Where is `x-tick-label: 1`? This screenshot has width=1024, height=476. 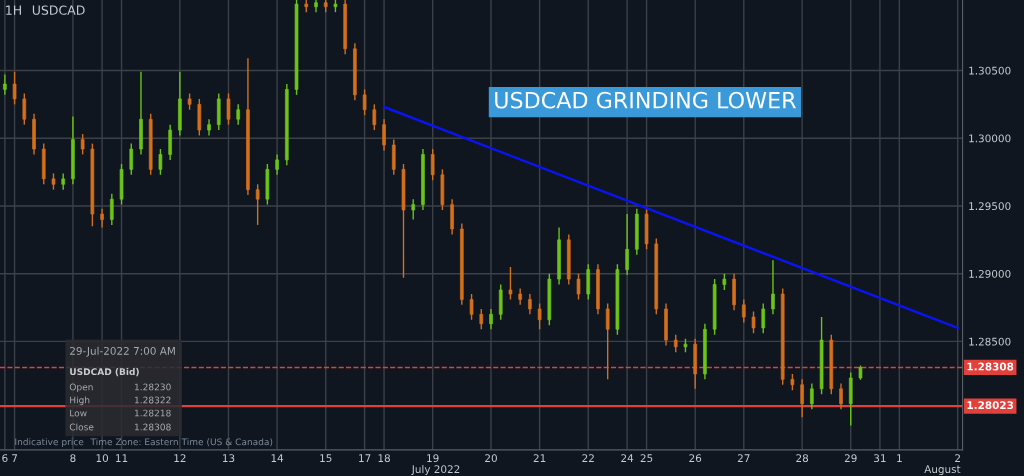 x-tick-label: 1 is located at coordinates (899, 458).